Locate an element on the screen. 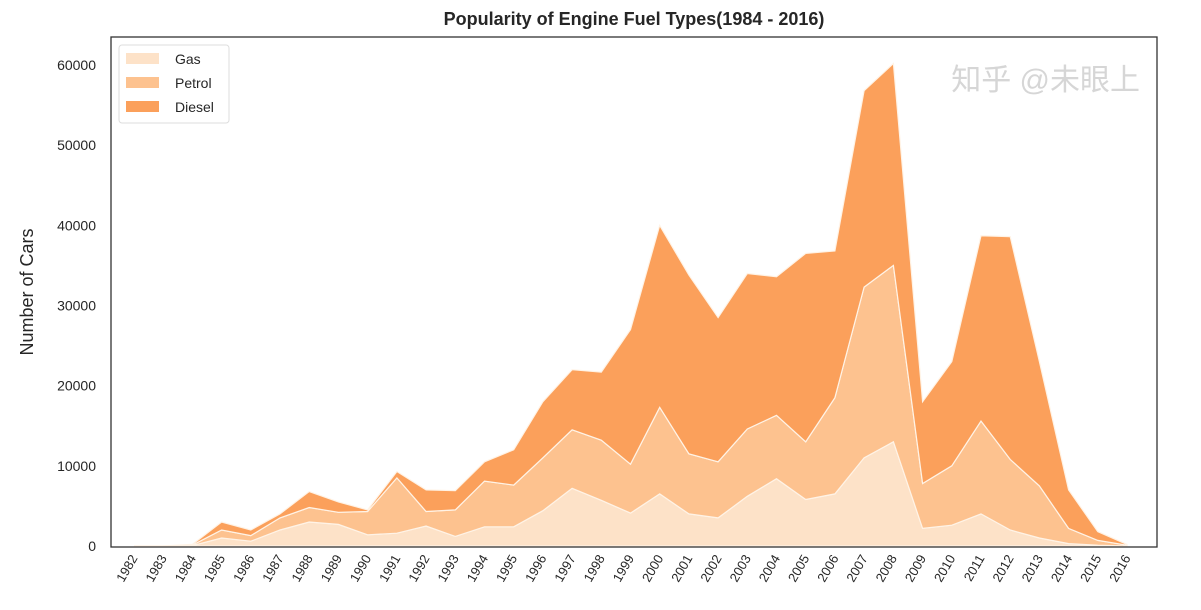 The width and height of the screenshot is (1201, 610). x-tick-label: 2011 is located at coordinates (974, 568).